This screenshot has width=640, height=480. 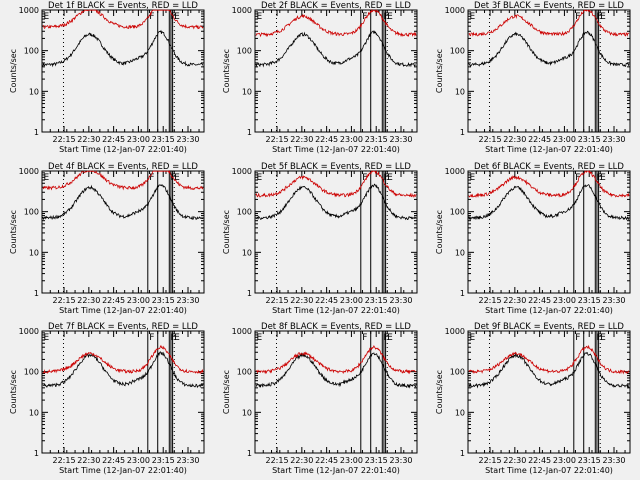 I want to click on panel-title: Det 7f BLACK = Events, RED = LLD, so click(x=123, y=327).